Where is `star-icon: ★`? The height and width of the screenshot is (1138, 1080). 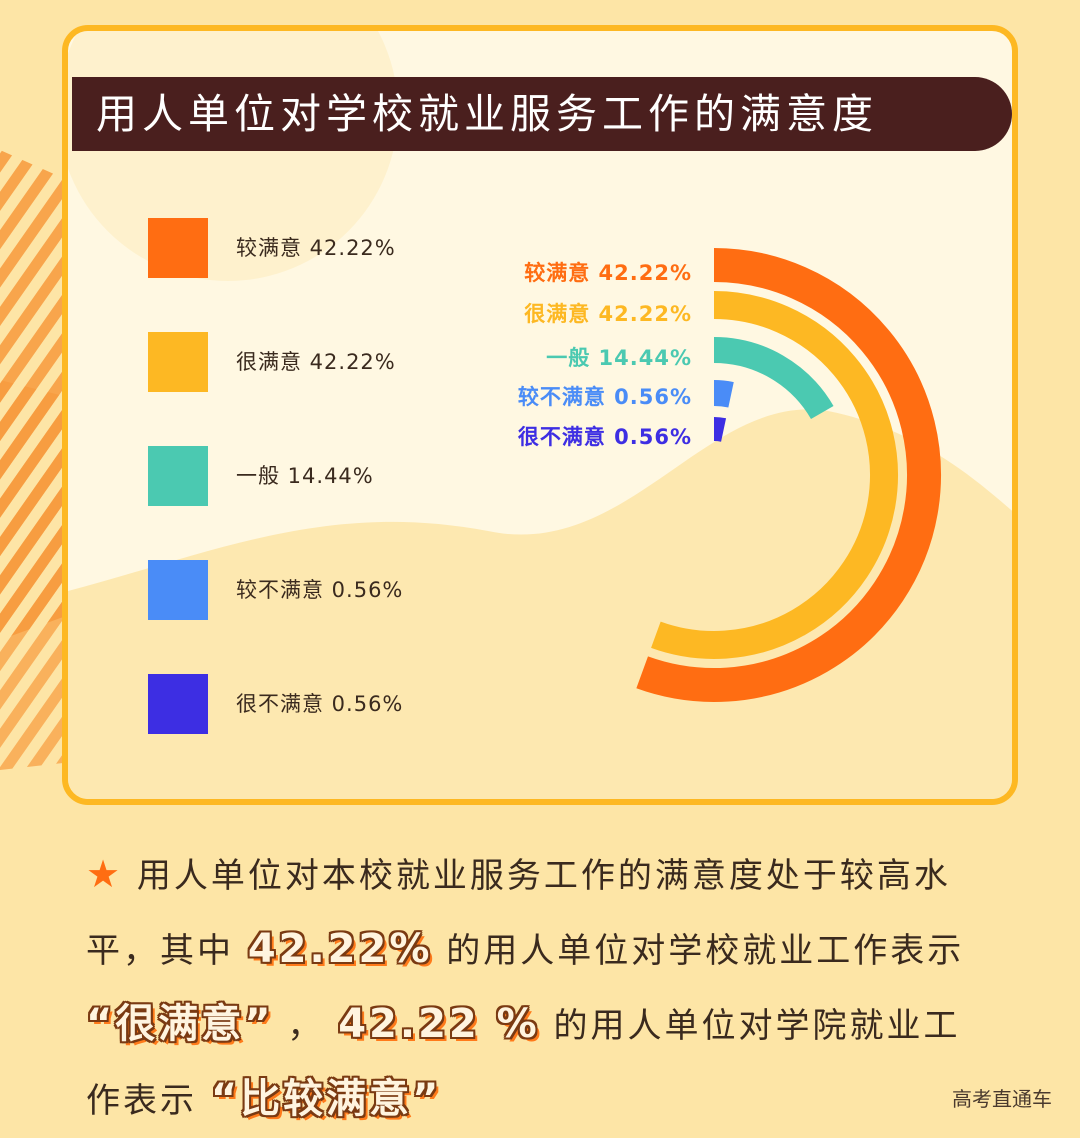
star-icon: ★ is located at coordinates (105, 874).